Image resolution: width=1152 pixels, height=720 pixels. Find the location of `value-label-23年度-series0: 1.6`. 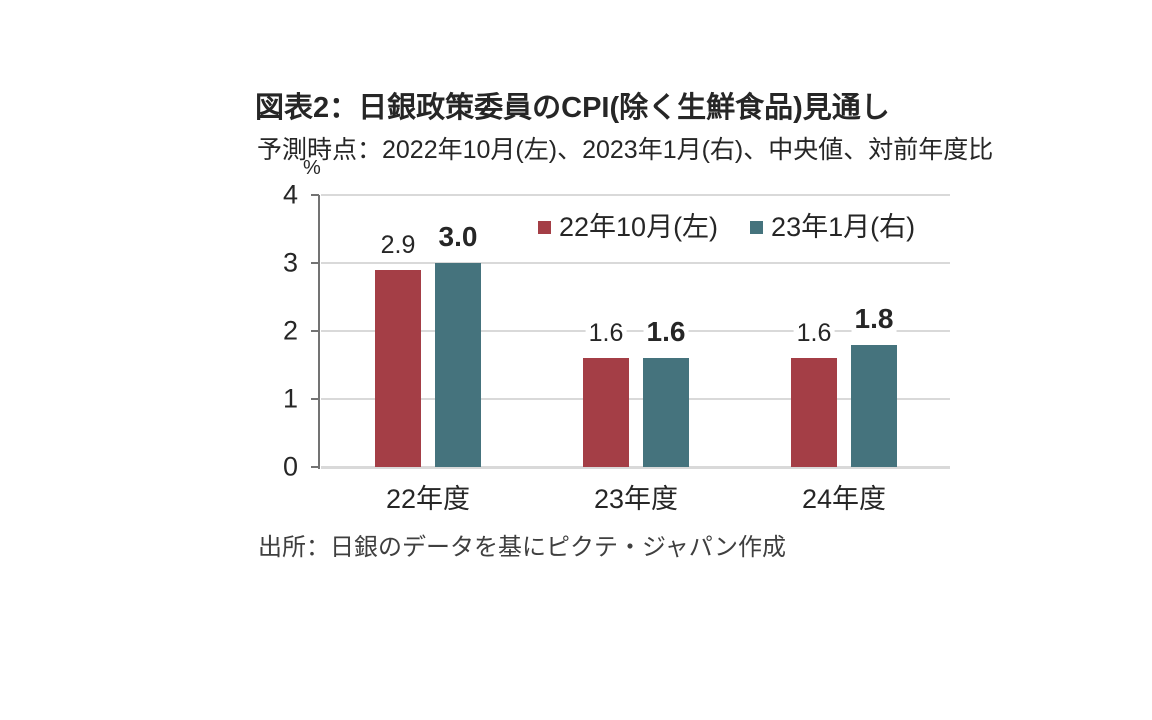

value-label-23年度-series0: 1.6 is located at coordinates (606, 333).